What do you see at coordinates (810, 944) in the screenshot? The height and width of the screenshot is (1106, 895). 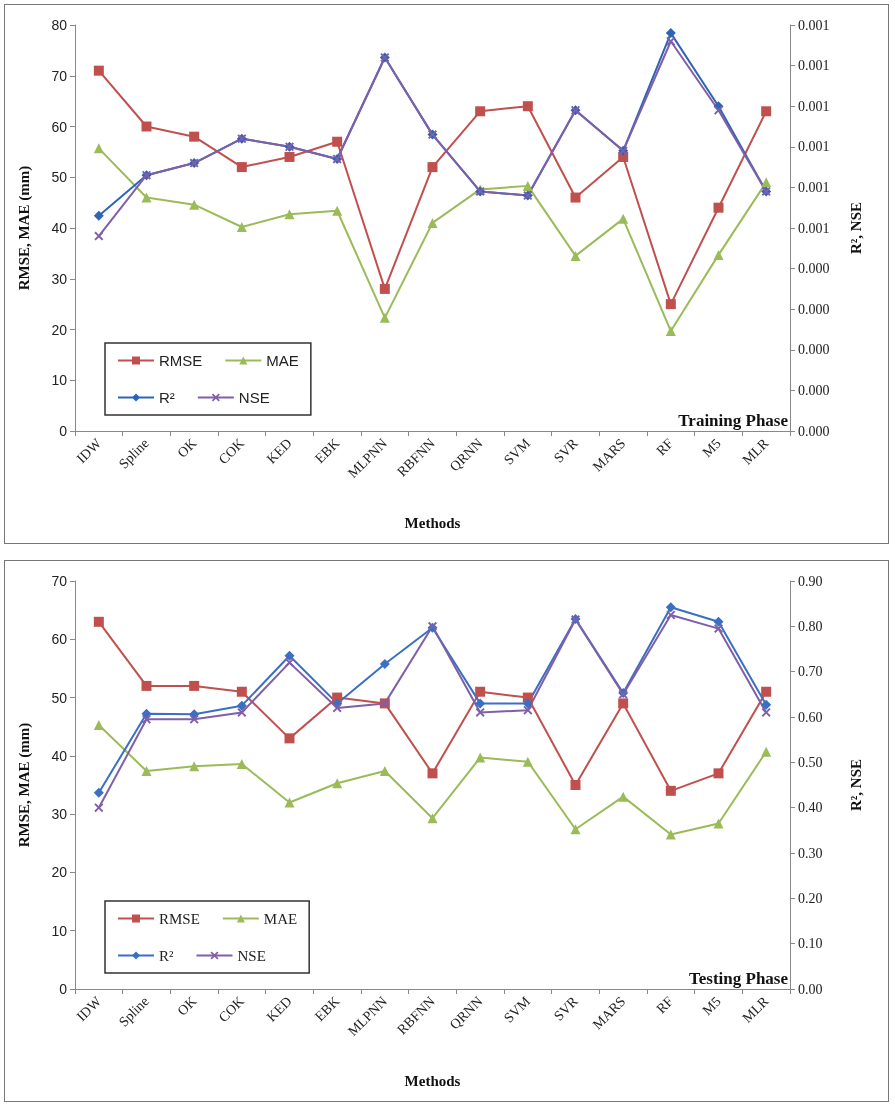 I see `y2-tick-label: 0.10` at bounding box center [810, 944].